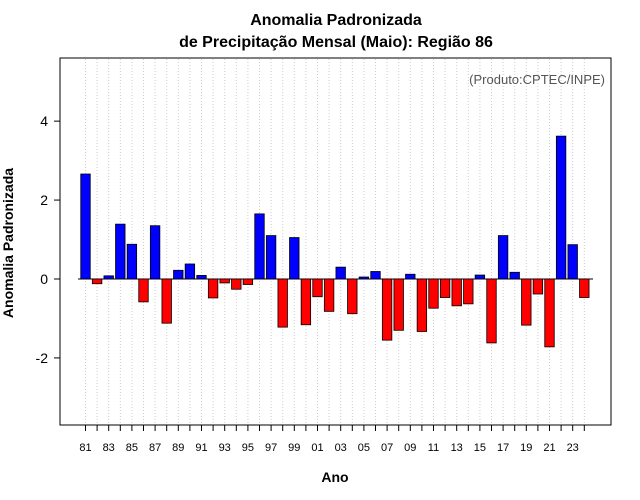 This screenshot has width=640, height=500. I want to click on x-tick-label: 11, so click(433, 448).